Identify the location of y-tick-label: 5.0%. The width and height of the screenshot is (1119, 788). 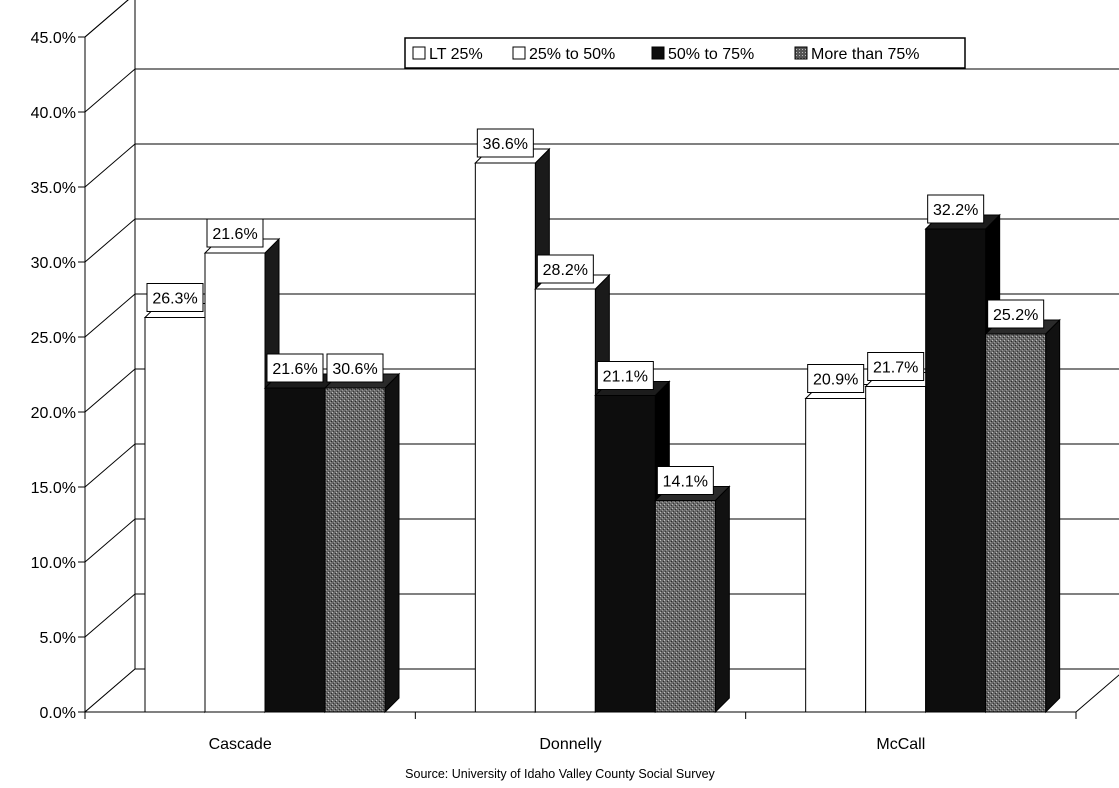
(58, 638).